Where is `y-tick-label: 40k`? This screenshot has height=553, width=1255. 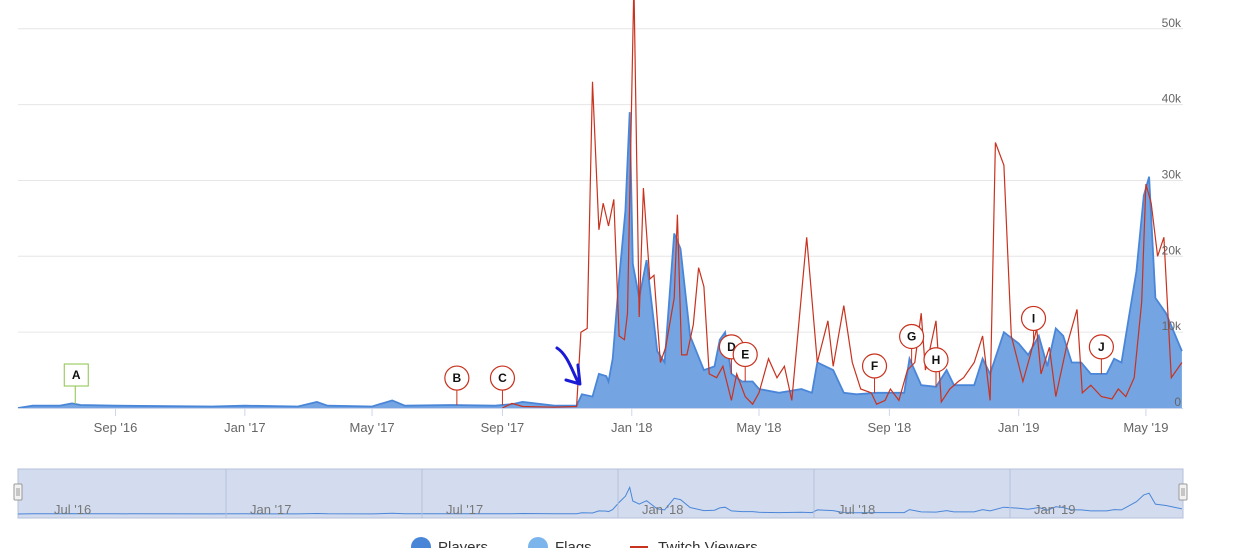
y-tick-label: 40k is located at coordinates (1172, 99).